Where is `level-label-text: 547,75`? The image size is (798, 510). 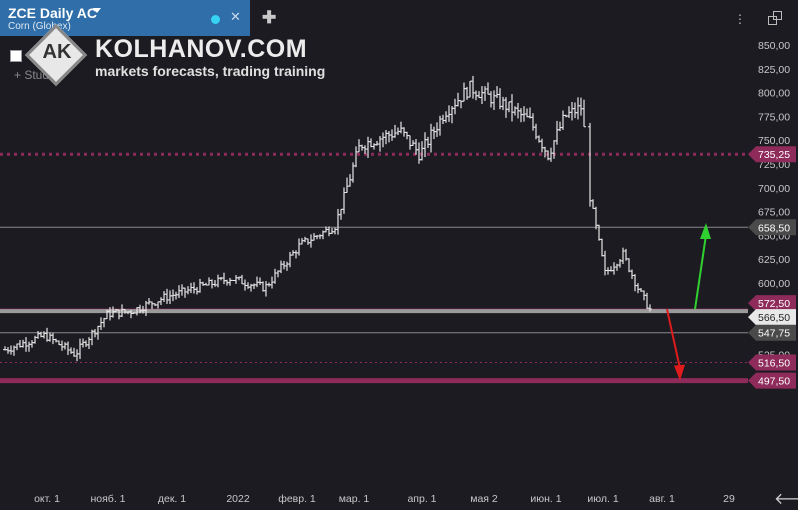 level-label-text: 547,75 is located at coordinates (774, 334).